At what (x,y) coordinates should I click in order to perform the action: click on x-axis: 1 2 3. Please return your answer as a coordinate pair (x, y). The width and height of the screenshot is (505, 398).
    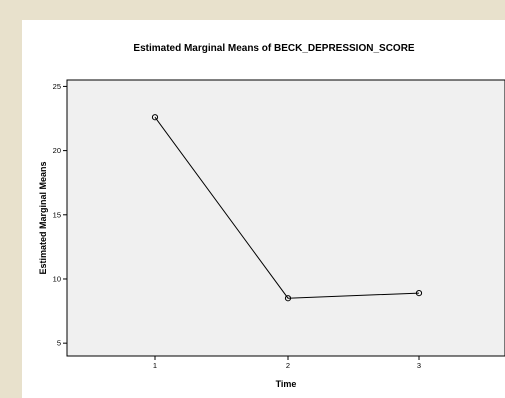
    Looking at the image, I should click on (287, 363).